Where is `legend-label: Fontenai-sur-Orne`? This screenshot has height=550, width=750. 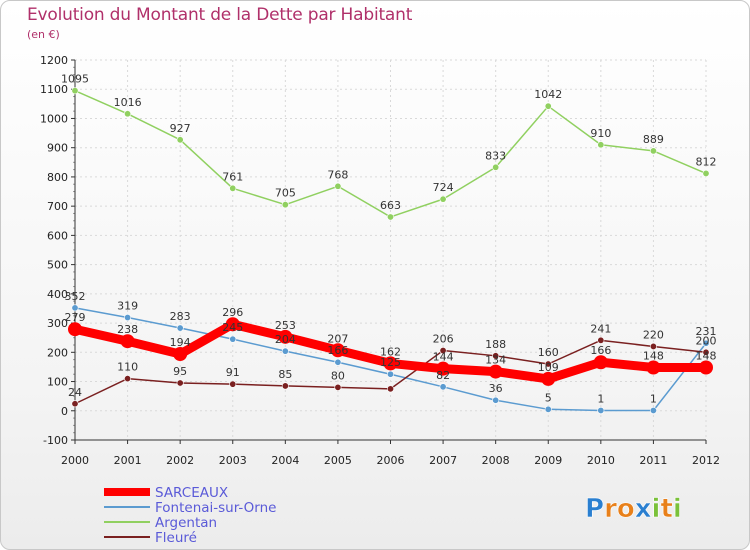 legend-label: Fontenai-sur-Orne is located at coordinates (215, 508).